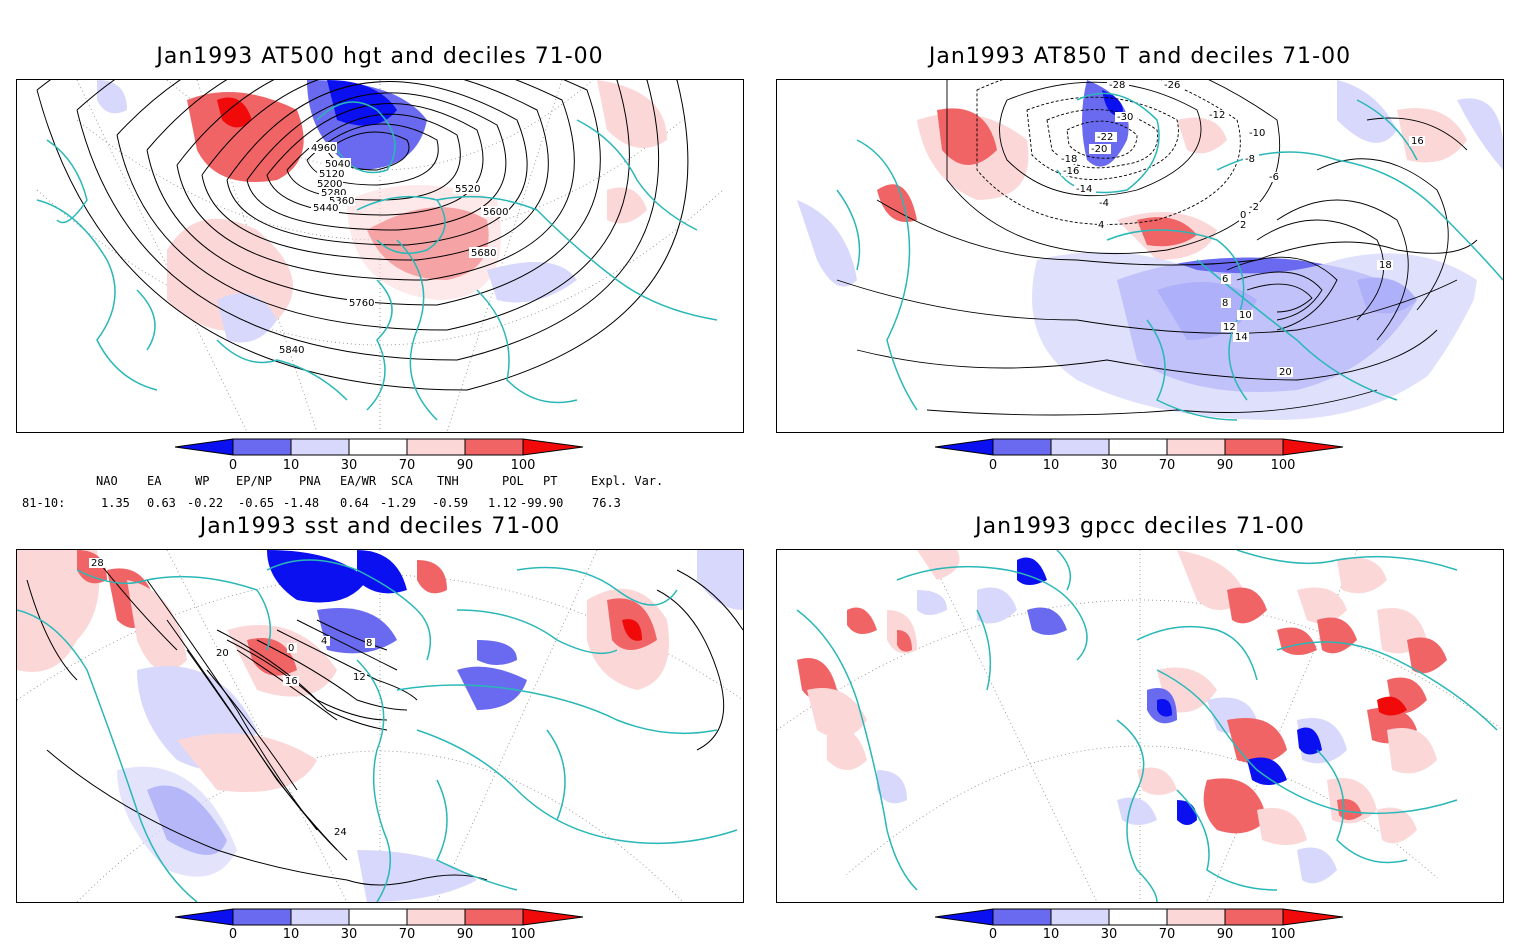 This screenshot has height=947, width=1520. Describe the element at coordinates (331, 174) in the screenshot. I see `contour-label: 5120` at that location.